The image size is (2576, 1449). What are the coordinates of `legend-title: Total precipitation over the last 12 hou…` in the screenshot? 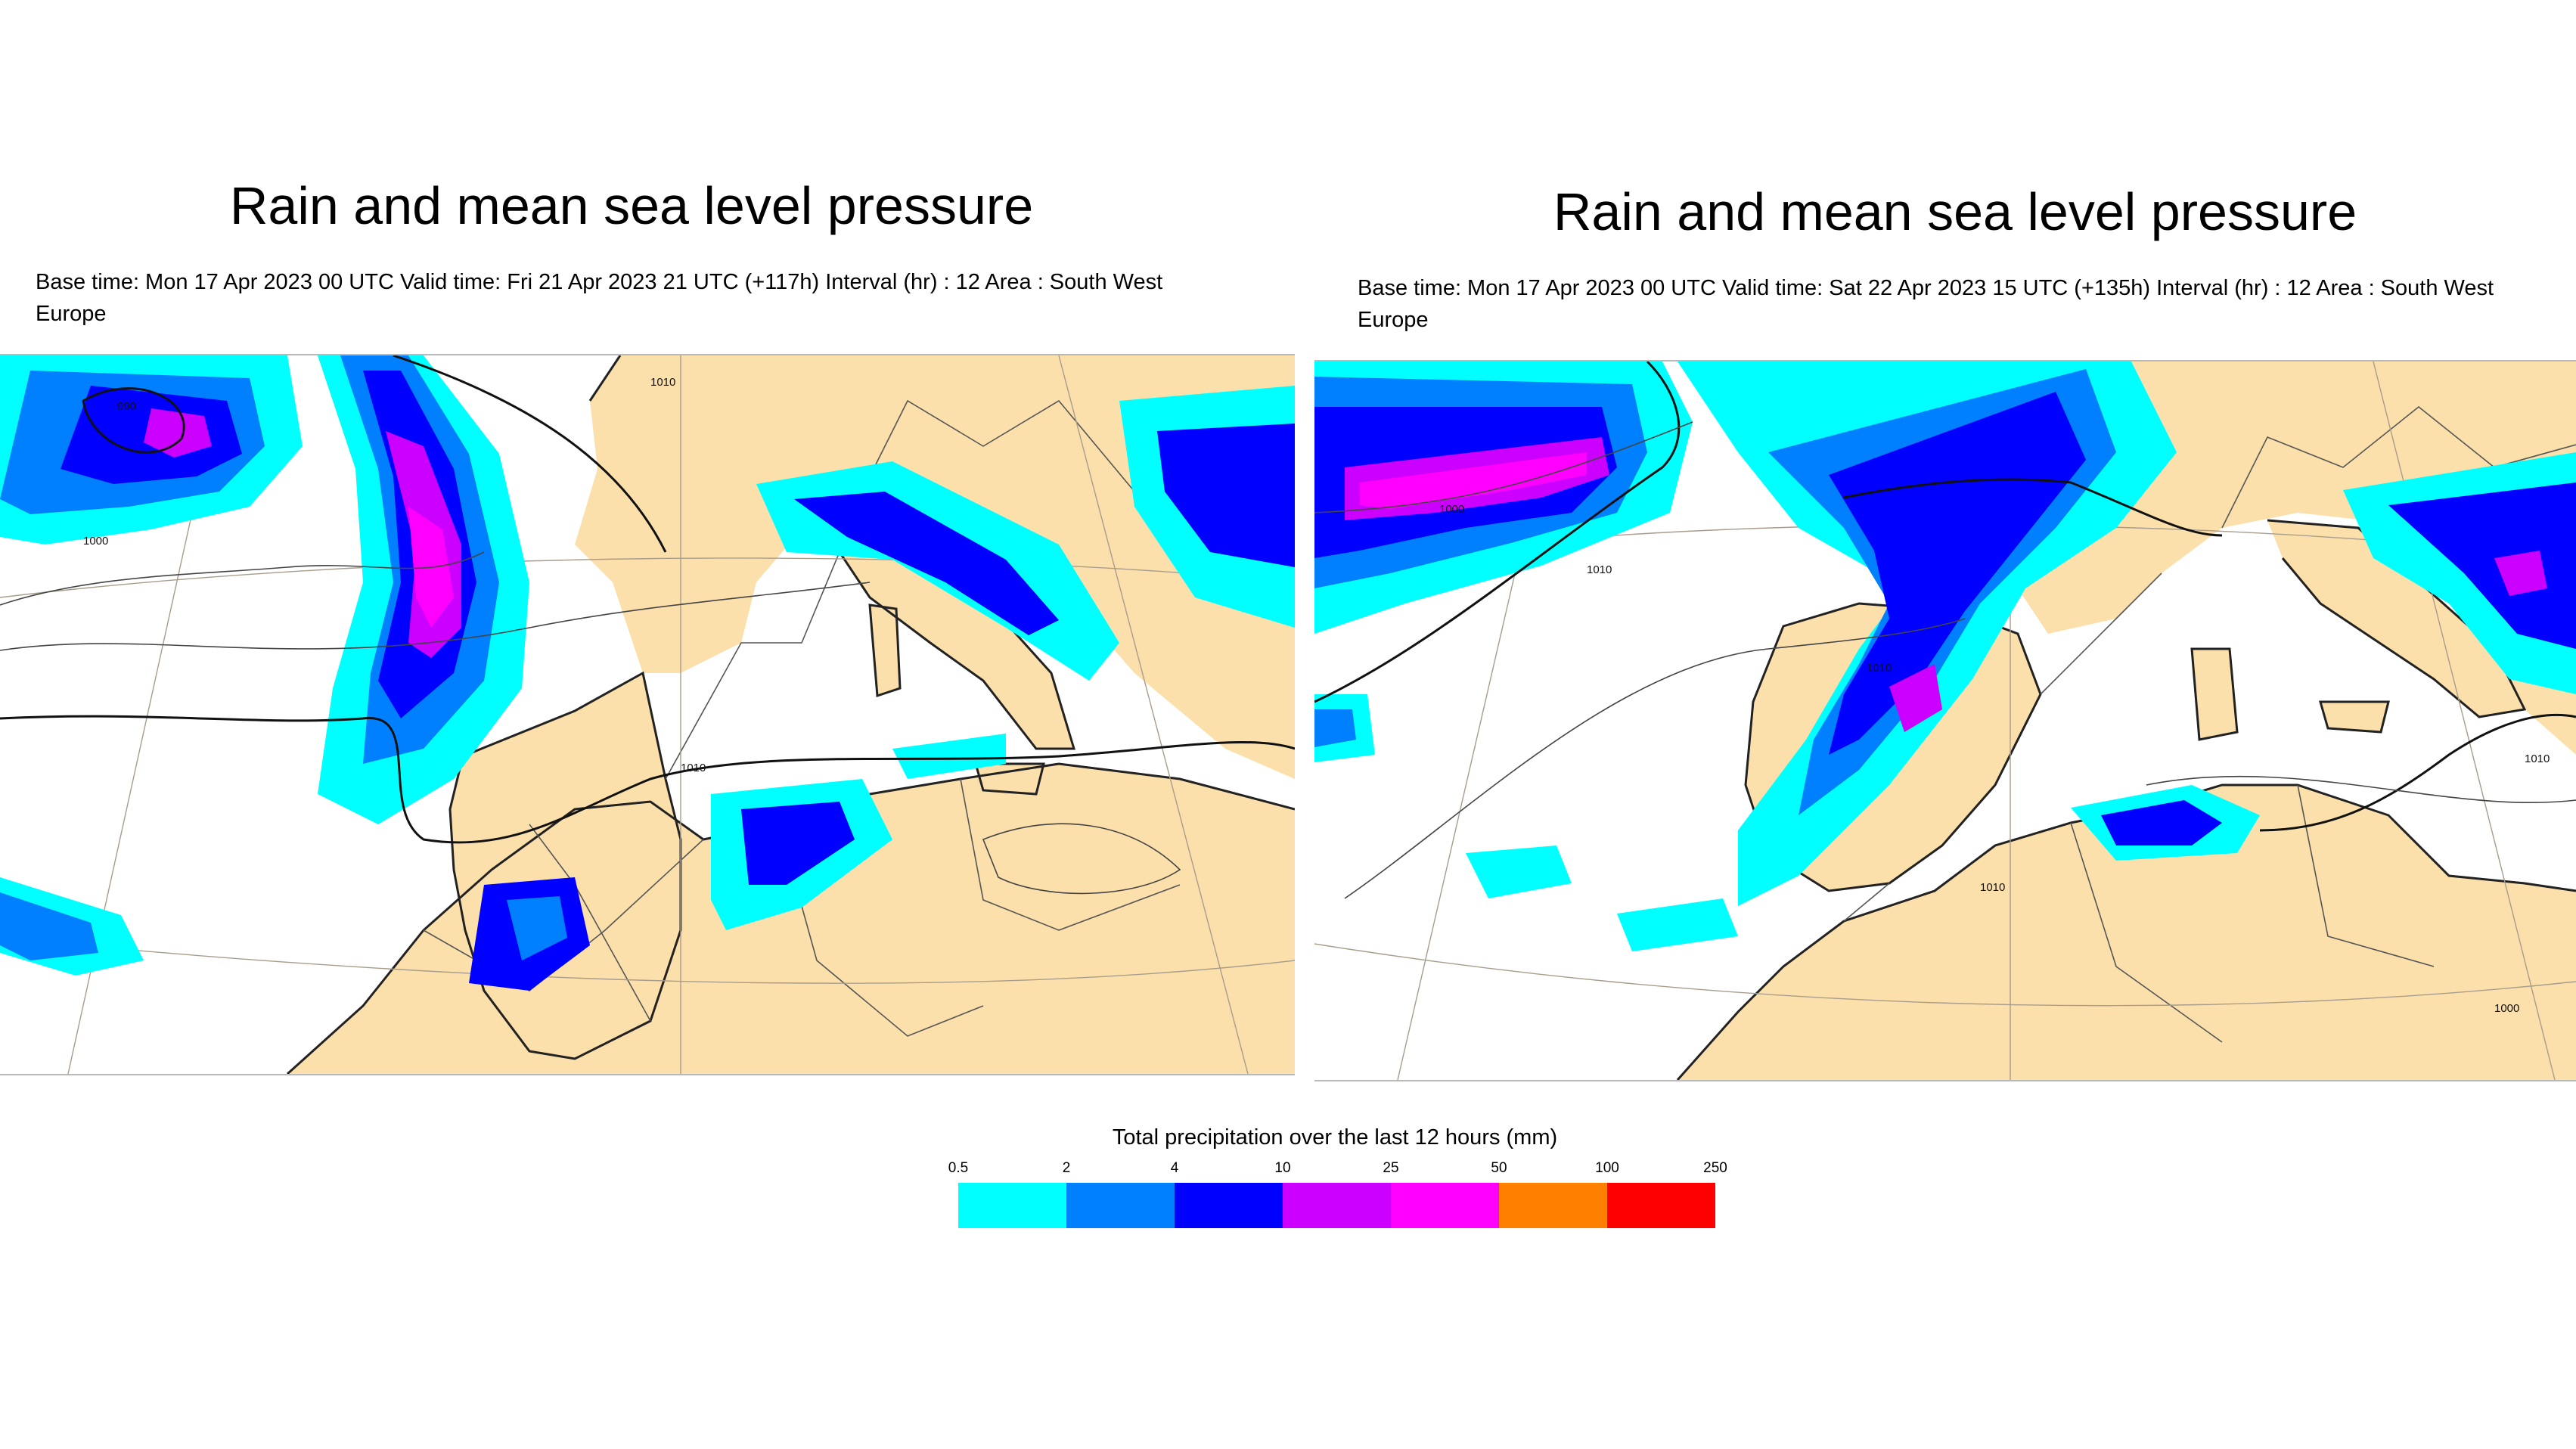 It's located at (1335, 1137).